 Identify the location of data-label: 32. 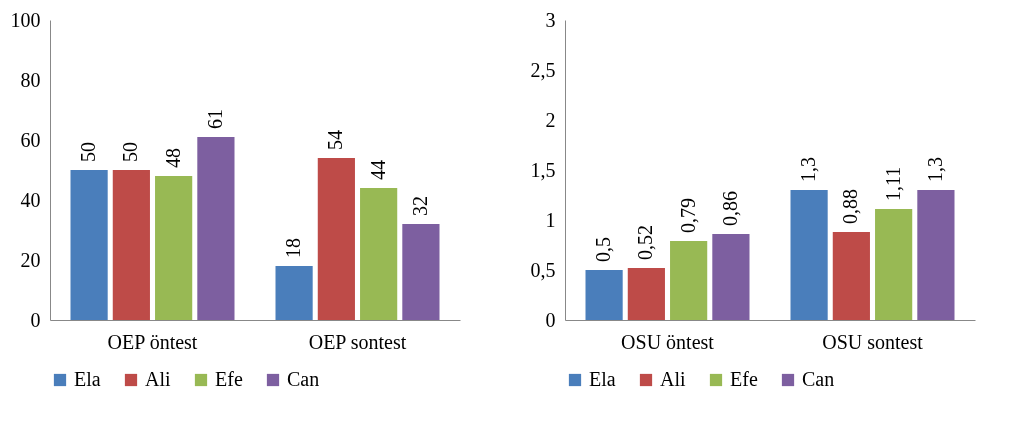
(419, 206).